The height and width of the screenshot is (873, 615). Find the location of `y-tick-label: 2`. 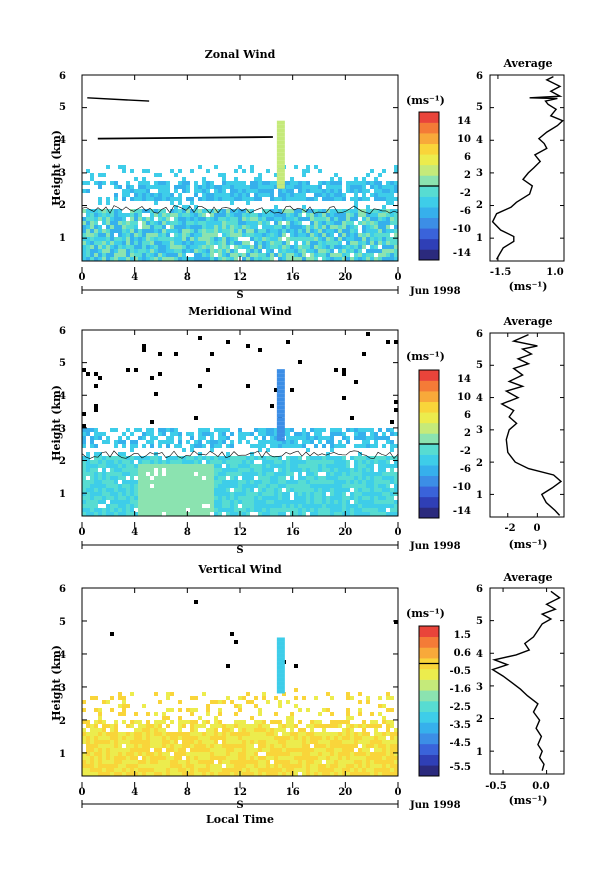

y-tick-label: 2 is located at coordinates (62, 721).